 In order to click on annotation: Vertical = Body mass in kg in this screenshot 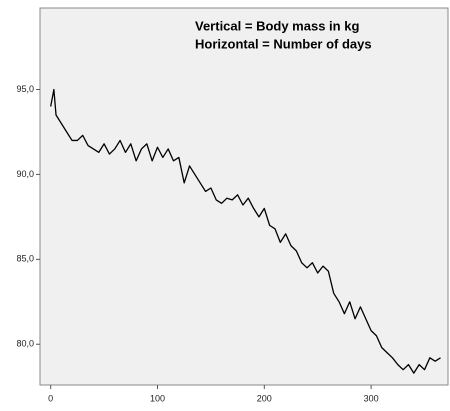, I will do `click(277, 25)`.